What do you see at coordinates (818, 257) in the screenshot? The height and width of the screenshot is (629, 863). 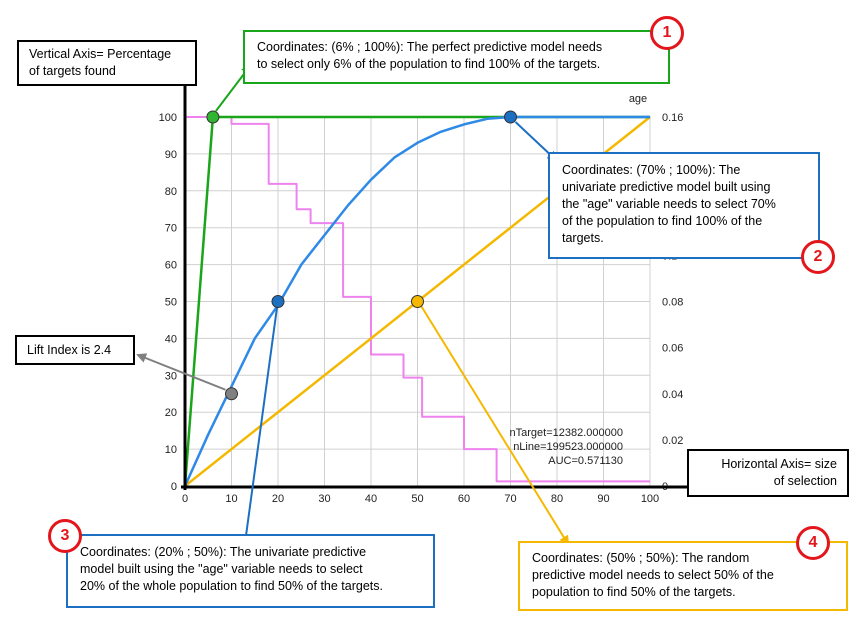 I see `badge-2: 2` at bounding box center [818, 257].